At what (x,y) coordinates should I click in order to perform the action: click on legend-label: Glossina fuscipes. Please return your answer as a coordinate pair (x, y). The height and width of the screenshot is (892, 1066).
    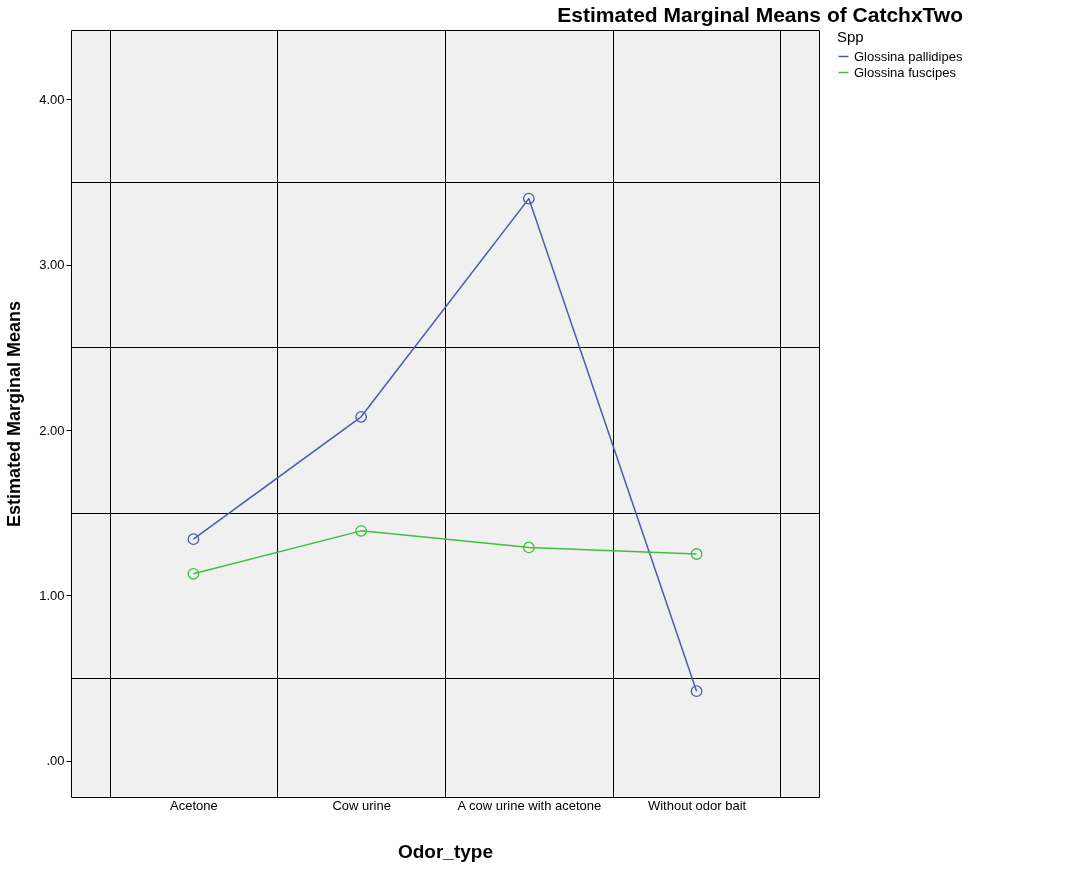
    Looking at the image, I should click on (905, 72).